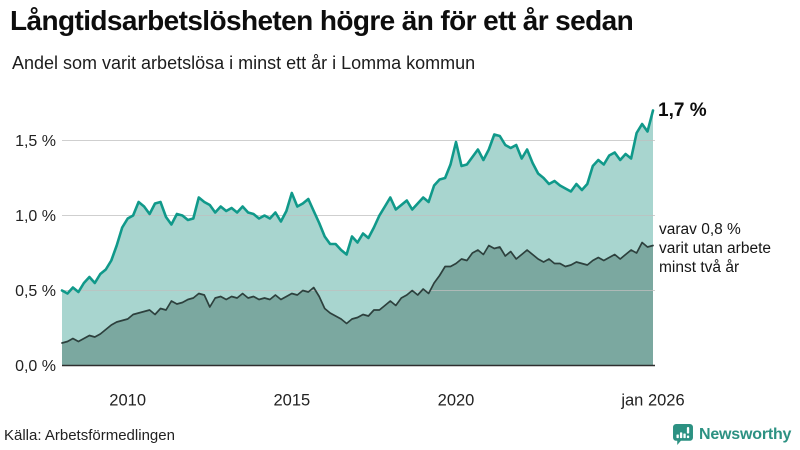 Image resolution: width=800 pixels, height=450 pixels. Describe the element at coordinates (35, 216) in the screenshot. I see `y-tick-label: 1,0 %` at that location.